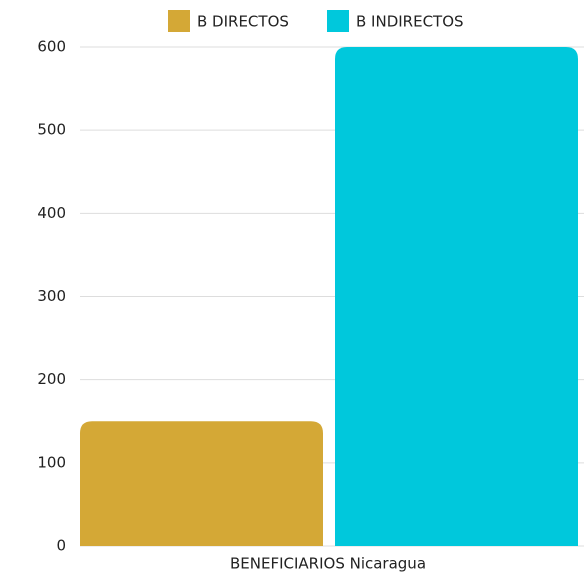 Image resolution: width=584 pixels, height=574 pixels. What do you see at coordinates (51, 213) in the screenshot?
I see `y-tick-label: 400` at bounding box center [51, 213].